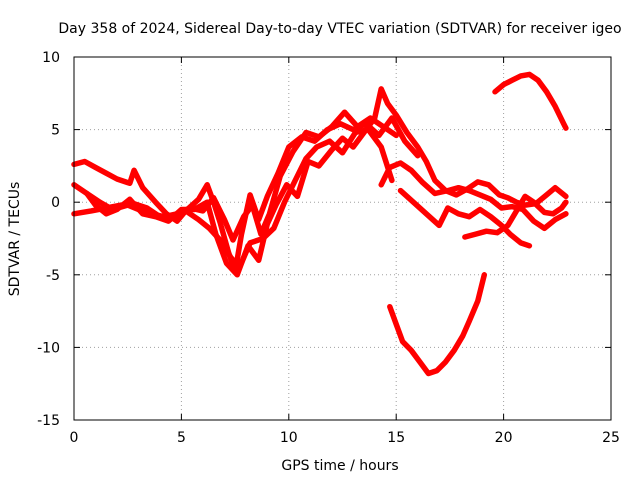 This screenshot has width=640, height=480. Describe the element at coordinates (437, 324) in the screenshot. I see `series-sat-h` at that location.